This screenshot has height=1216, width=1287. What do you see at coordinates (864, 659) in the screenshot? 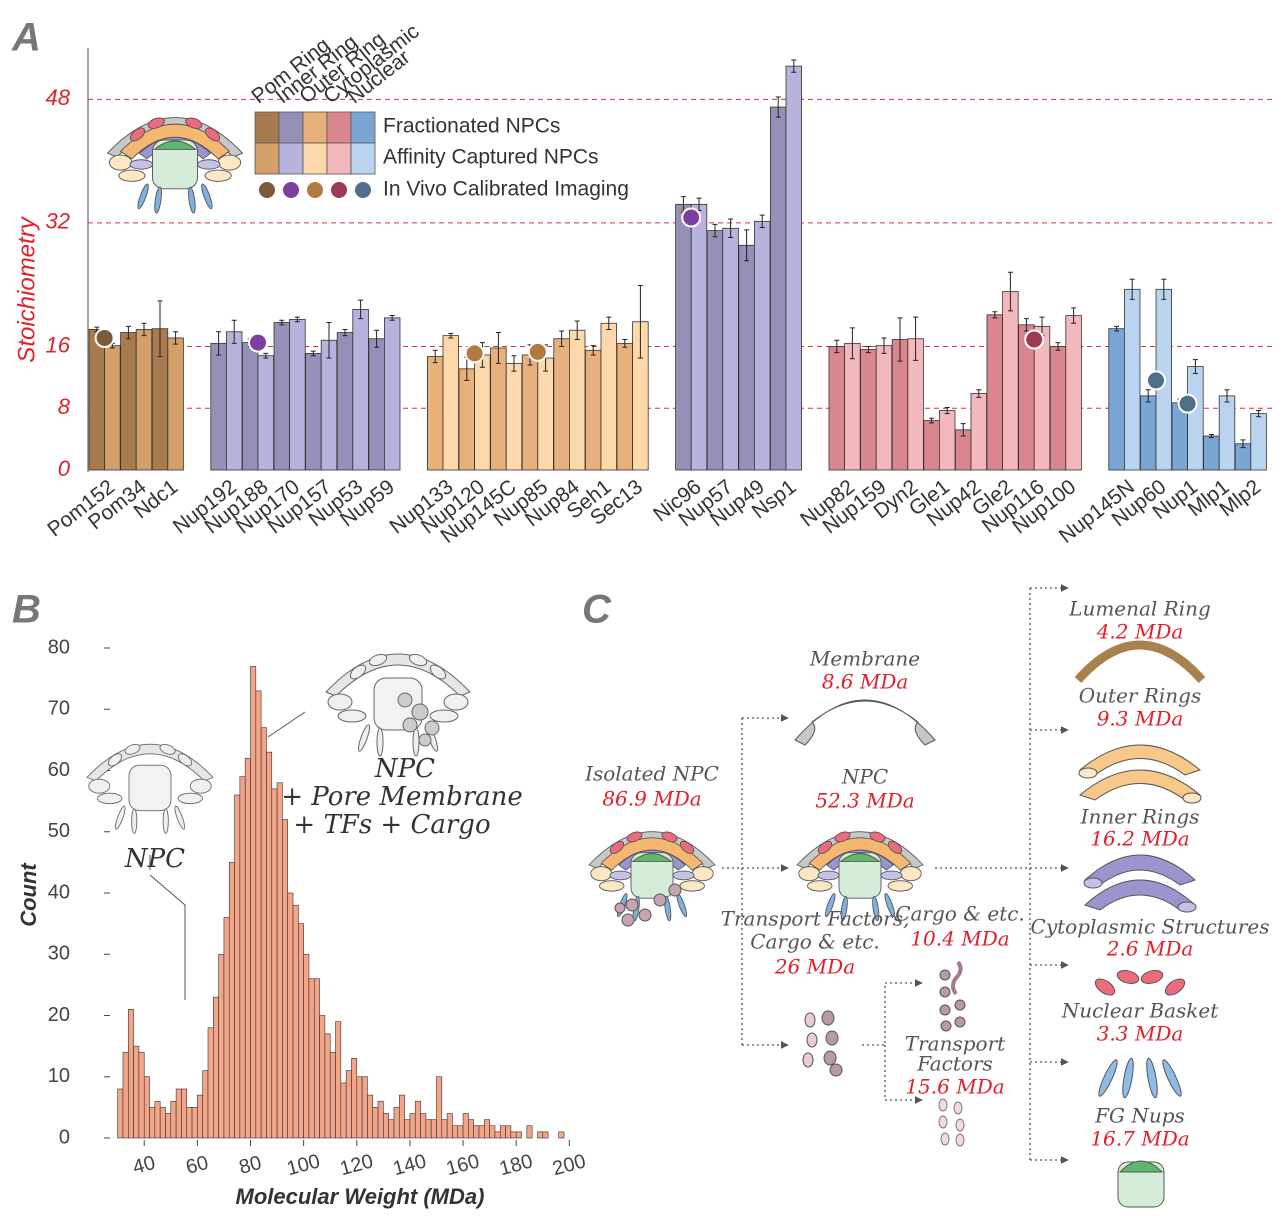
I see `node-label: Membrane` at bounding box center [864, 659].